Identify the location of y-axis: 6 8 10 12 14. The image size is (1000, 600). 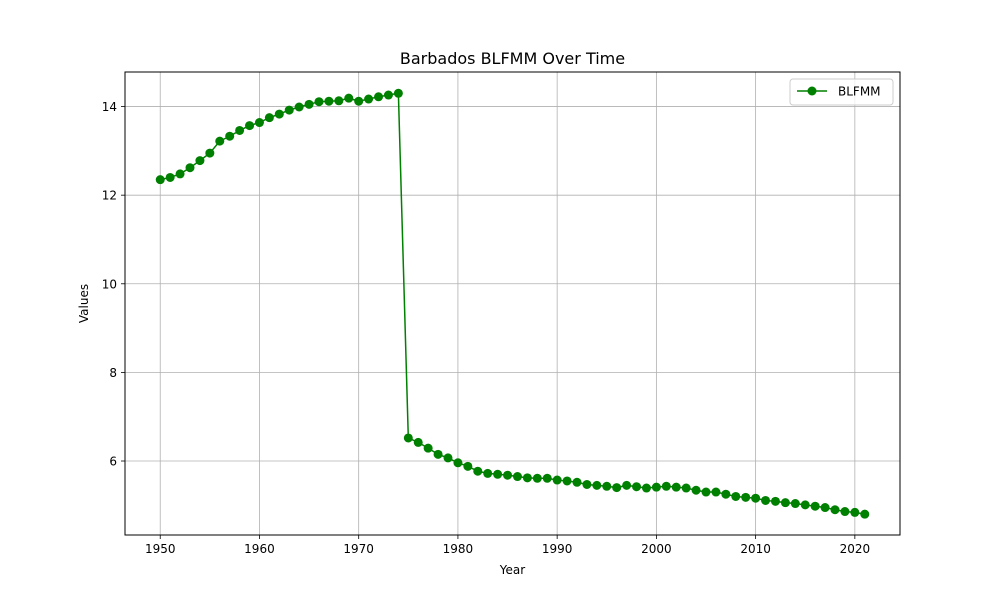
(113, 284).